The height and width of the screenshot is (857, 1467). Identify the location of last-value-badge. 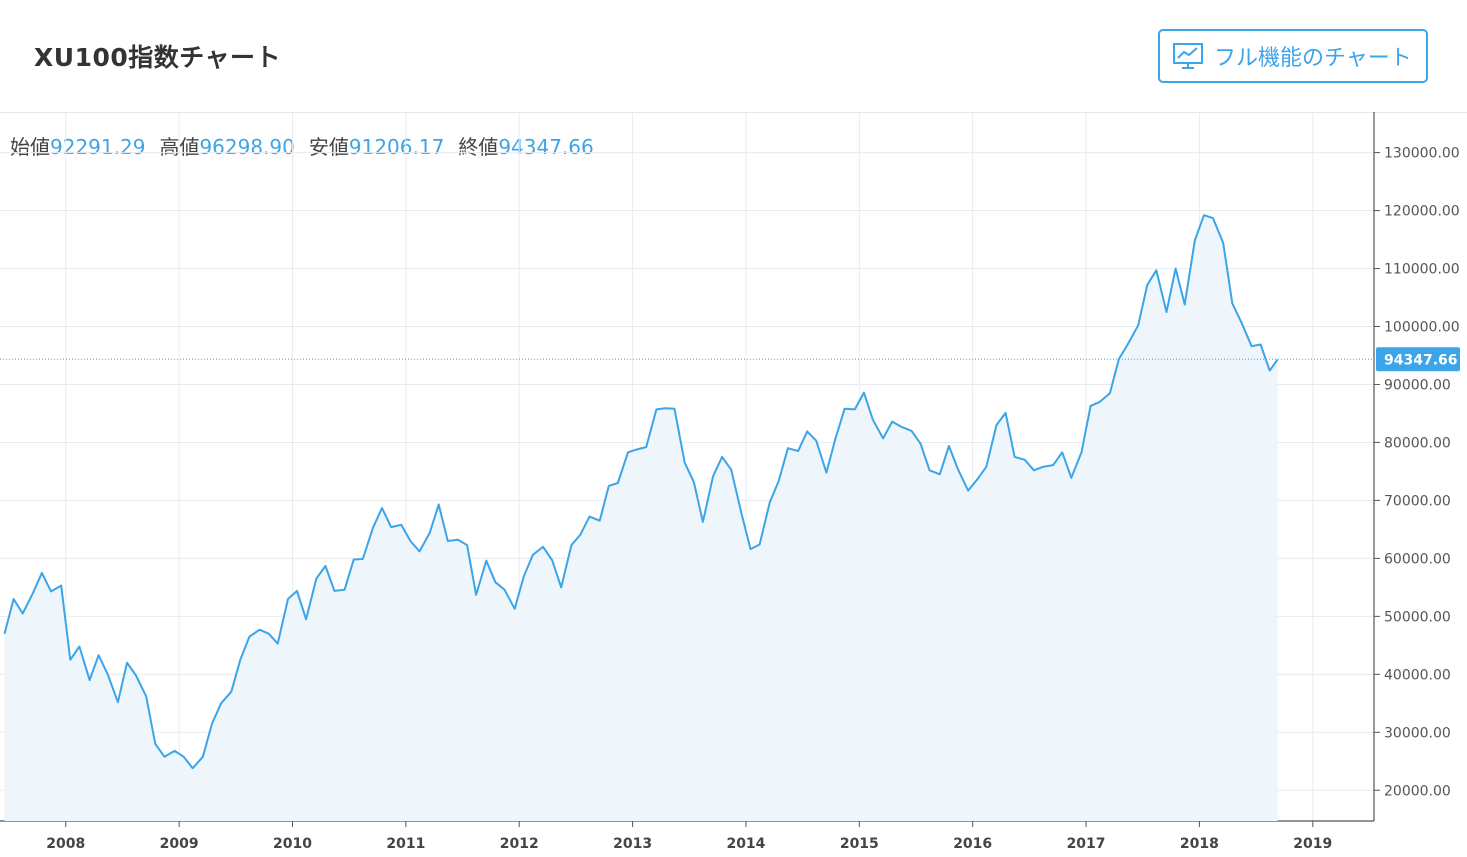
(1418, 359).